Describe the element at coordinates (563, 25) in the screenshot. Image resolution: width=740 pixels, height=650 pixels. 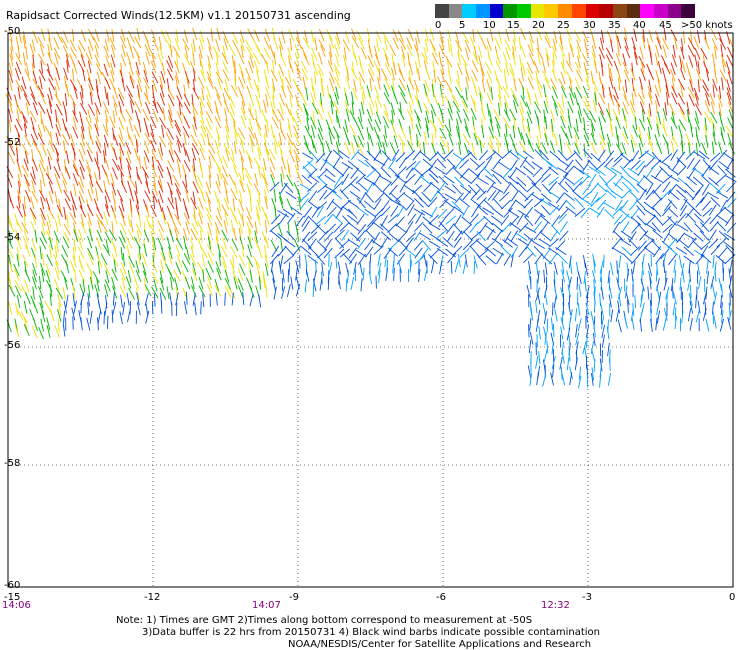
I see `scale-tick-label: 25` at that location.